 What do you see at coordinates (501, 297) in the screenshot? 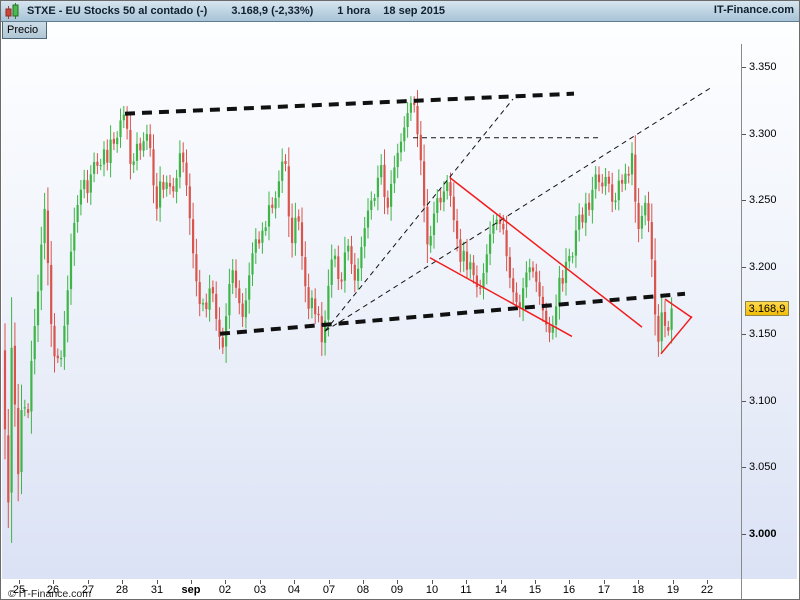
I see `trend-line-wedge-lower` at bounding box center [501, 297].